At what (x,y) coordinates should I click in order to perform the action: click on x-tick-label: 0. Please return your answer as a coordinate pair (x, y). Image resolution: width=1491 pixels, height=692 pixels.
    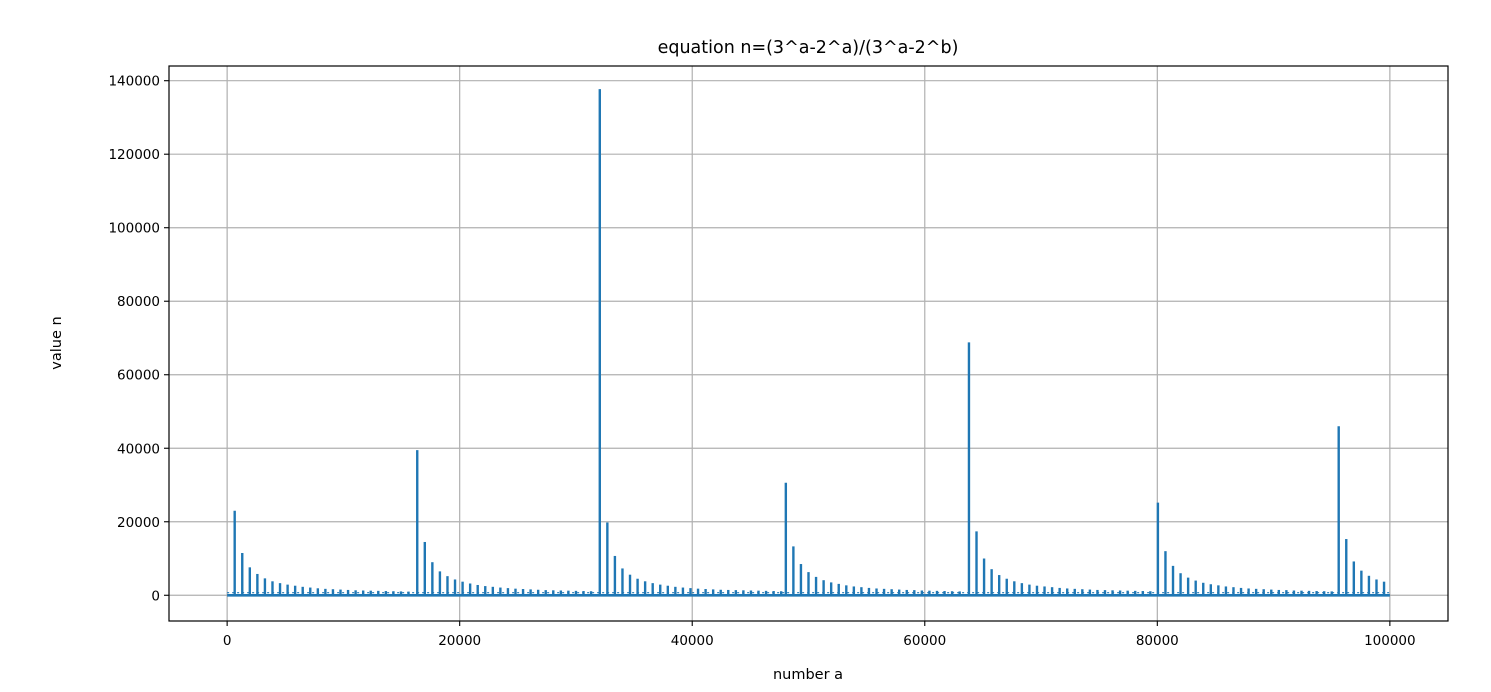
    Looking at the image, I should click on (227, 641).